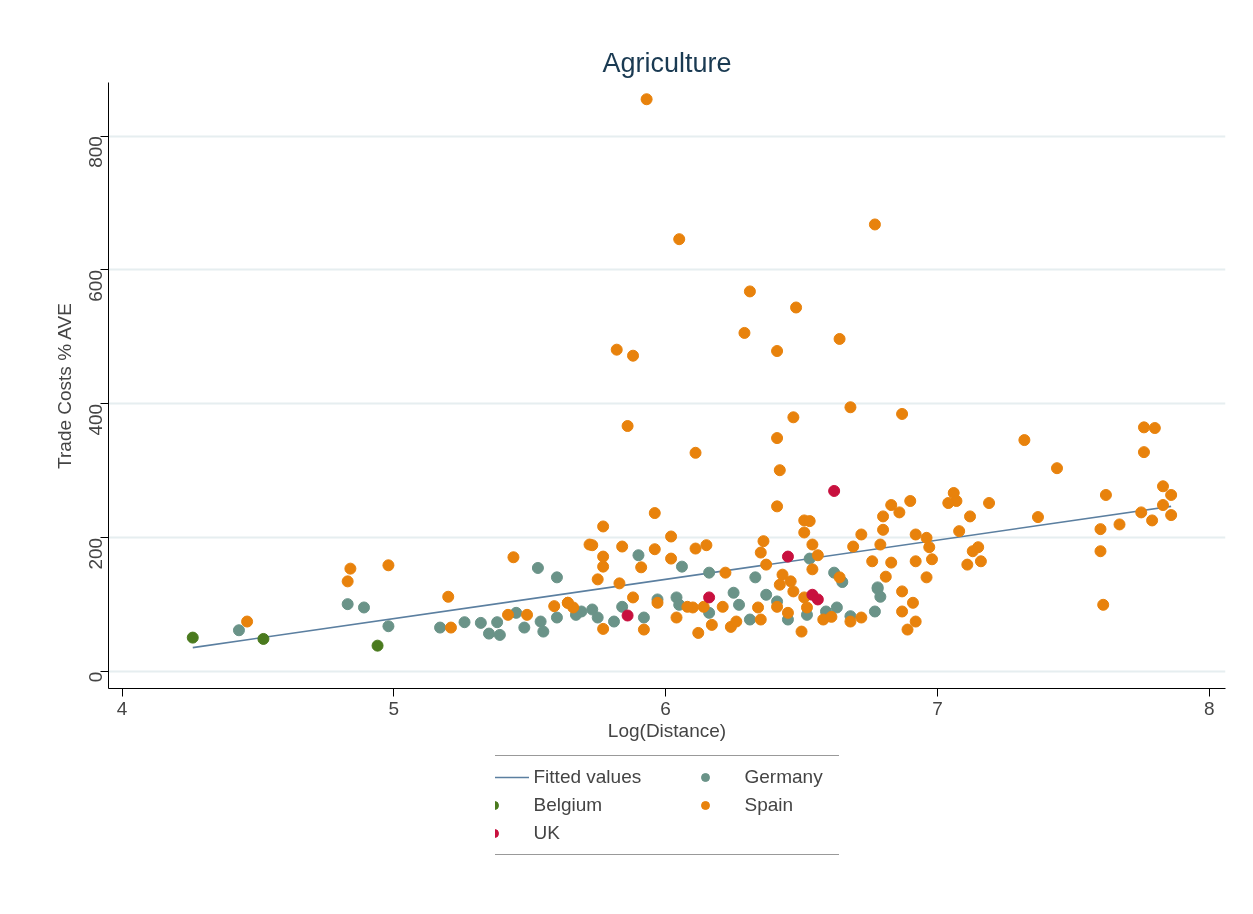 Image resolution: width=1253 pixels, height=914 pixels. Describe the element at coordinates (665, 708) in the screenshot. I see `x-tick-label: 6` at that location.